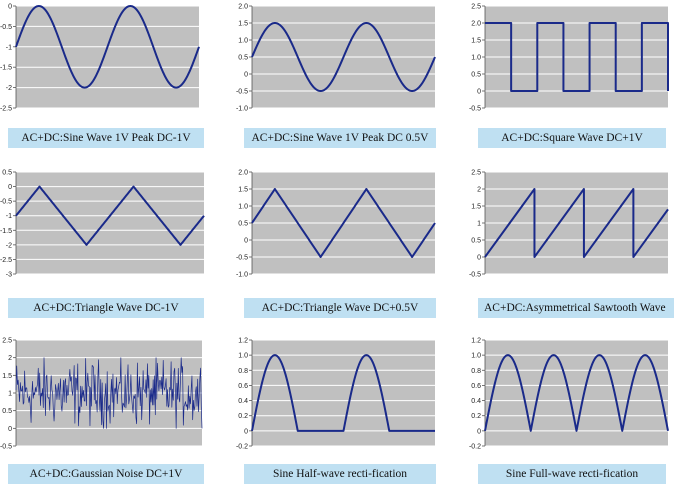 The height and width of the screenshot is (487, 674). I want to click on chart-caption: Sine Half-wave recti-fication, so click(340, 474).